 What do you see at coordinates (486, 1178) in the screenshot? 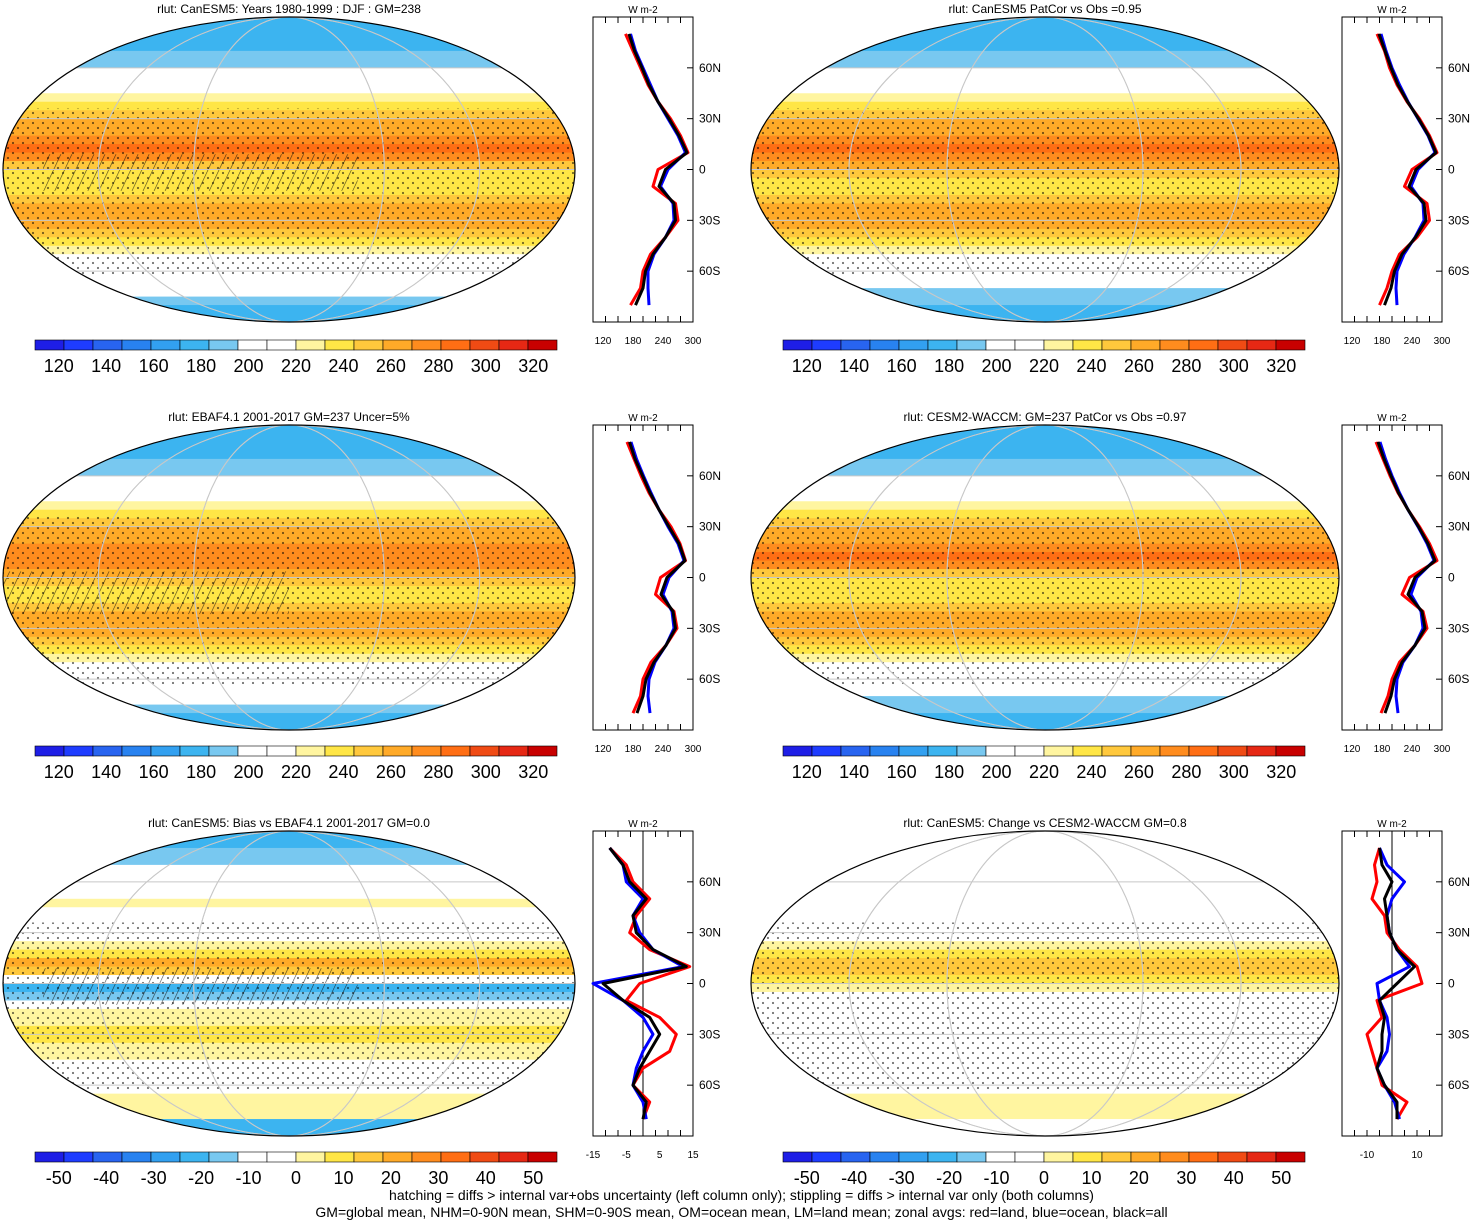
I see `colorbar-tick-label: 40` at bounding box center [486, 1178].